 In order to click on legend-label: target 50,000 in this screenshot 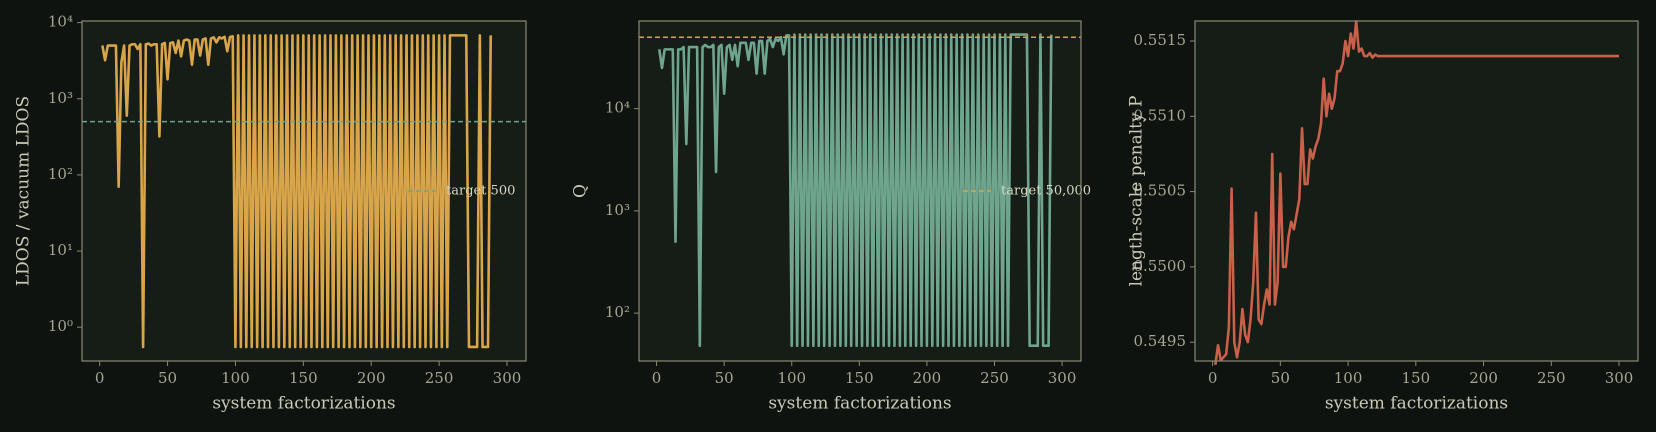, I will do `click(1046, 191)`.